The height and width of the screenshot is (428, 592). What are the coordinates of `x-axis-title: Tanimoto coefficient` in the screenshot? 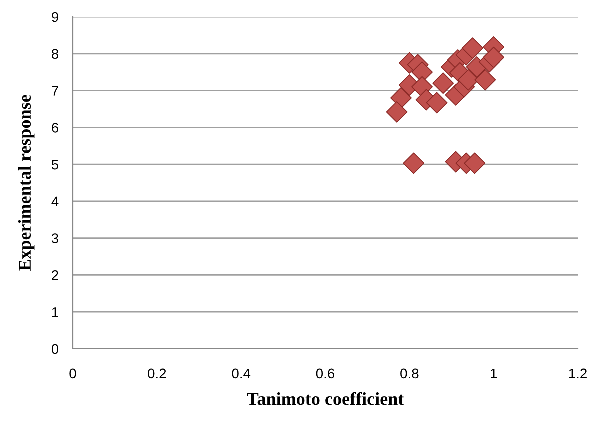 It's located at (325, 399).